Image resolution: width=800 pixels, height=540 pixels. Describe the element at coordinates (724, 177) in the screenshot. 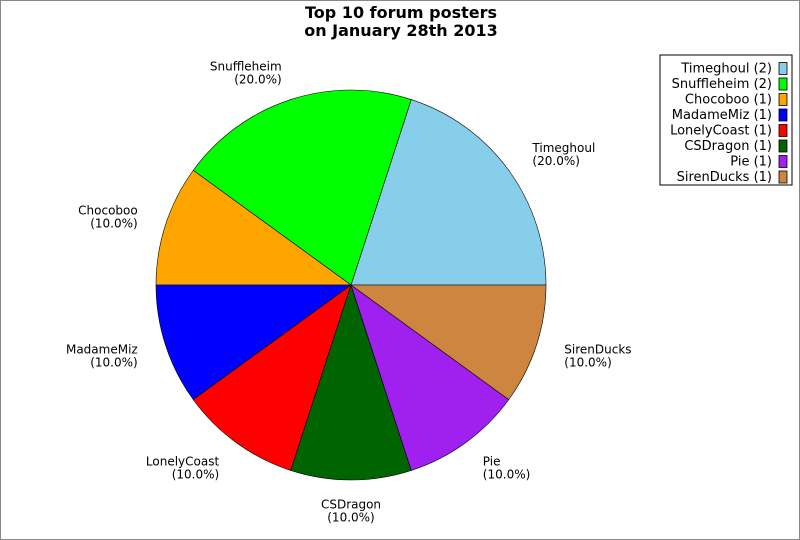

I see `legend-label: SirenDucks (1)` at that location.